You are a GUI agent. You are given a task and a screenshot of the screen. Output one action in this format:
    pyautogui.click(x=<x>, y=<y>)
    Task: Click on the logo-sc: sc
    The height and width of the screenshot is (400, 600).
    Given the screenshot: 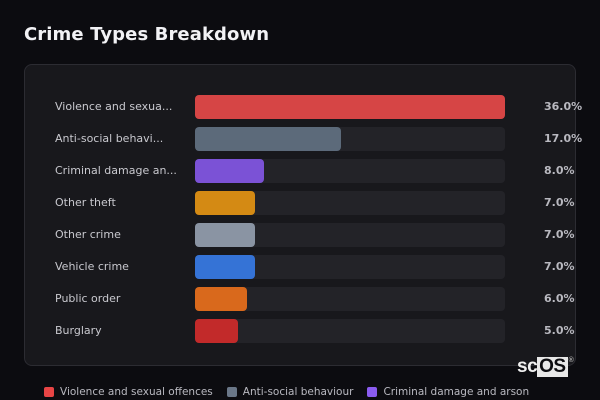 What is the action you would take?
    pyautogui.click(x=527, y=366)
    